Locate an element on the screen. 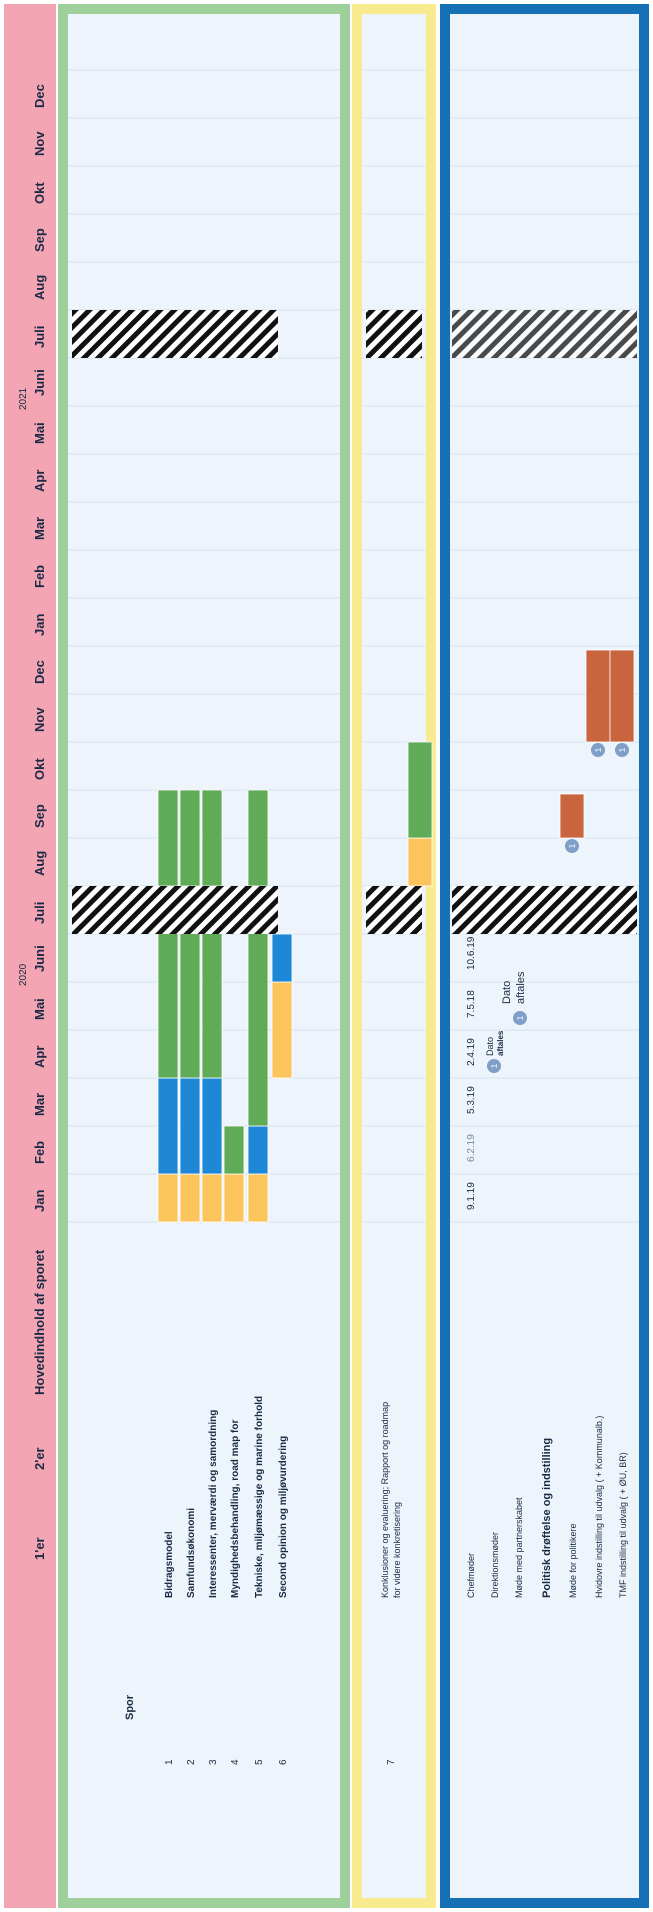 The width and height of the screenshot is (653, 1912). month-label-18: Juli is located at coordinates (39, 337).